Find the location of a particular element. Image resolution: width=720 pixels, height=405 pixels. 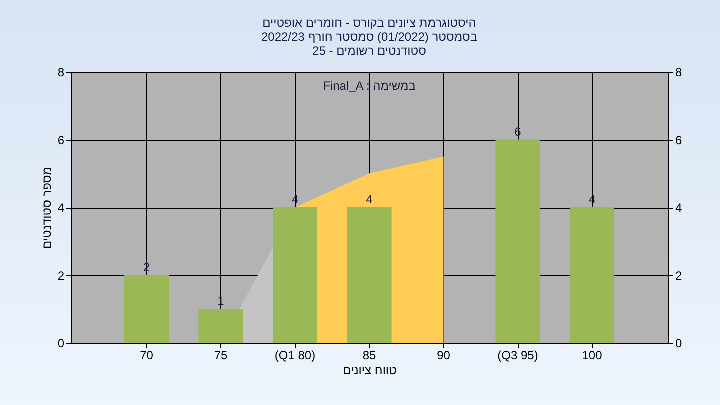

x-tick-label: 90 is located at coordinates (444, 355).